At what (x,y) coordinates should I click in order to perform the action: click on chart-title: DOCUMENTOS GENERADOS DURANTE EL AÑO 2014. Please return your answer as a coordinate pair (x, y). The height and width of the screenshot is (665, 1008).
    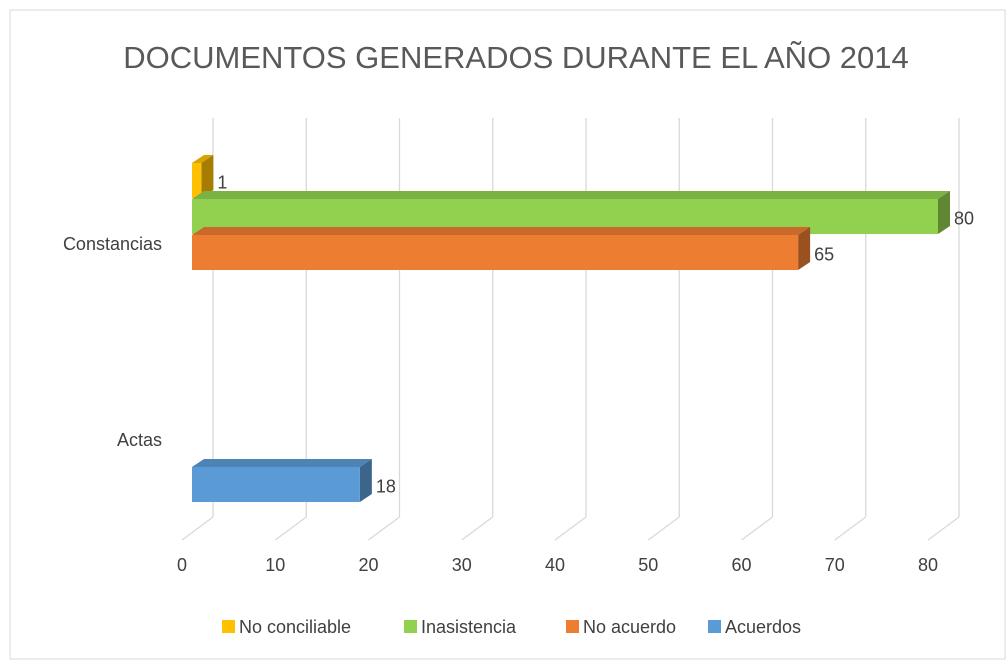
    Looking at the image, I should click on (516, 57).